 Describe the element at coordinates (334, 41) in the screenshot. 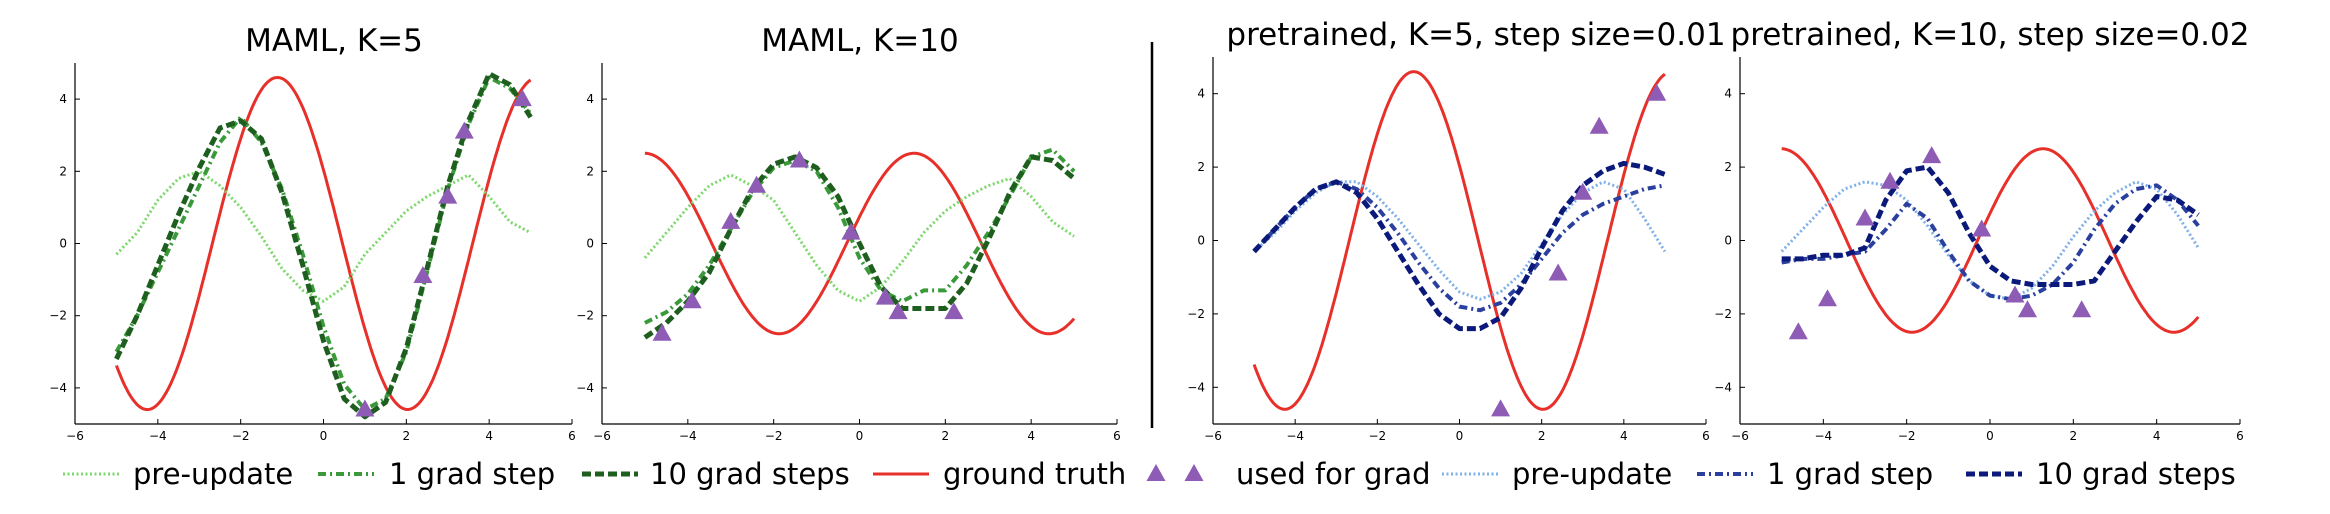

I see `panel-title: MAML, K=5` at that location.